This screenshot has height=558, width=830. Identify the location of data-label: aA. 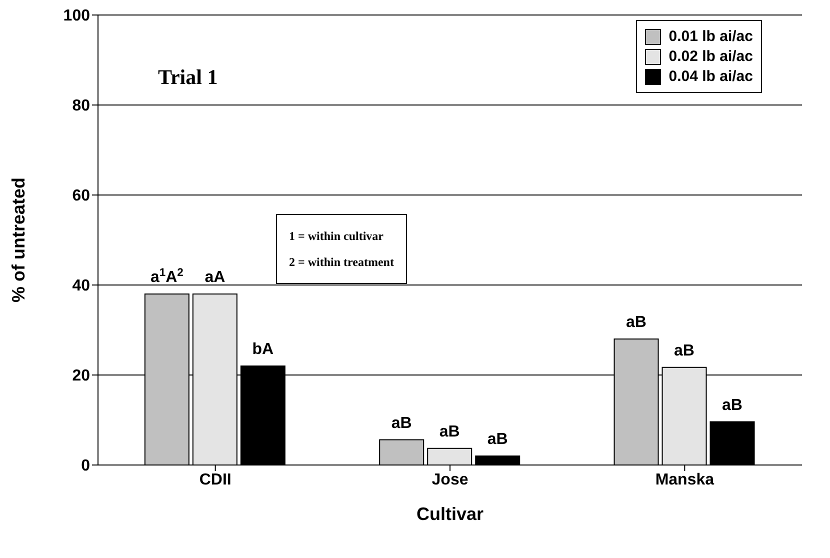
(215, 277).